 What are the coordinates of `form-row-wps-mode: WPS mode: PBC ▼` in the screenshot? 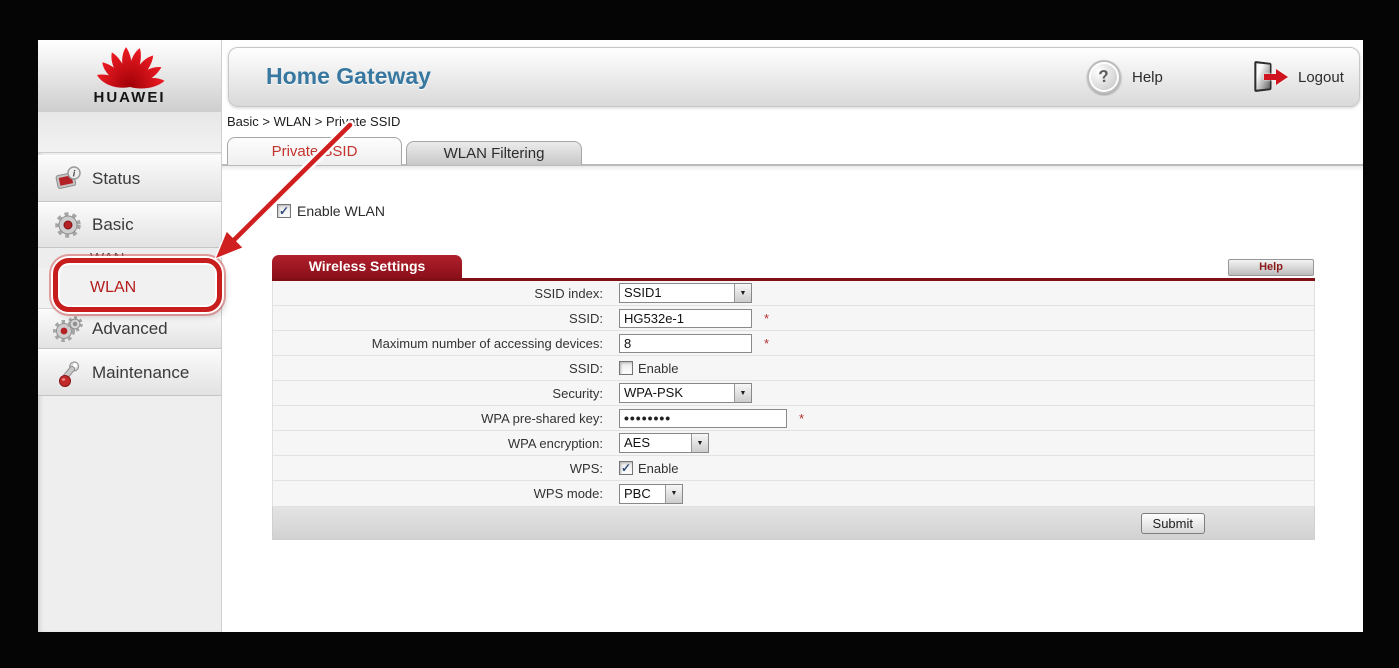 It's located at (793, 493).